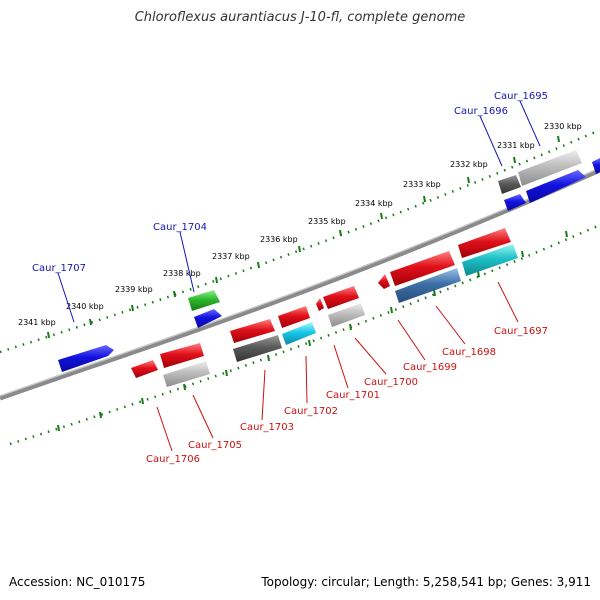 This screenshot has height=600, width=600. What do you see at coordinates (37, 322) in the screenshot?
I see `kbp-label: 2341 kbp` at bounding box center [37, 322].